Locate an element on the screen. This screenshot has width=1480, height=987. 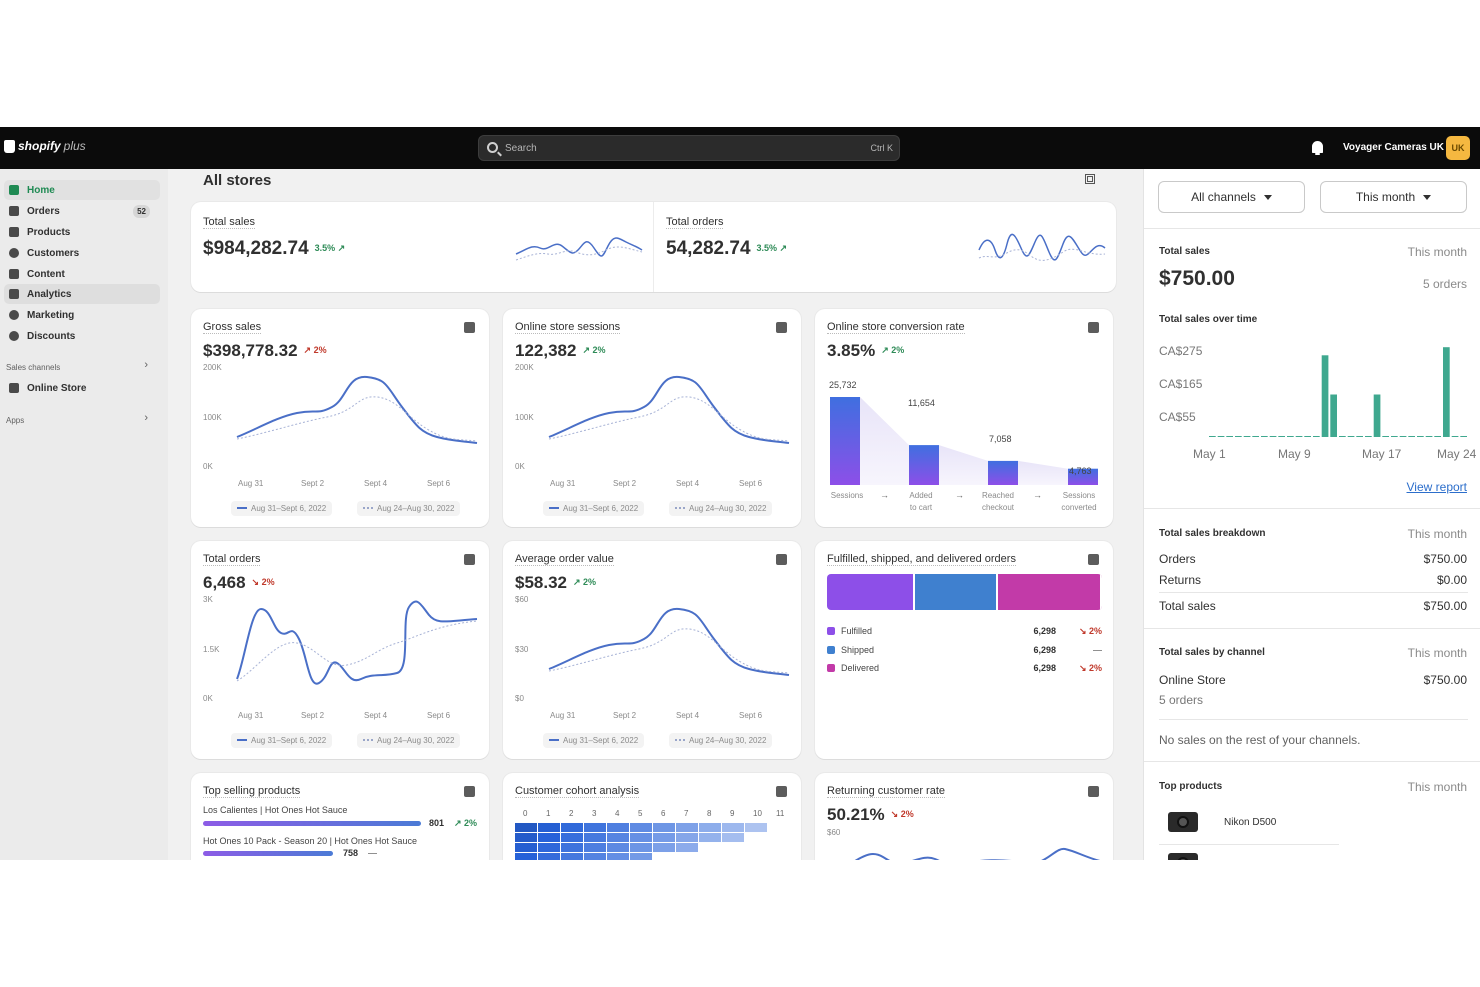
card-title: Online store sessions is located at coordinates (568, 327).